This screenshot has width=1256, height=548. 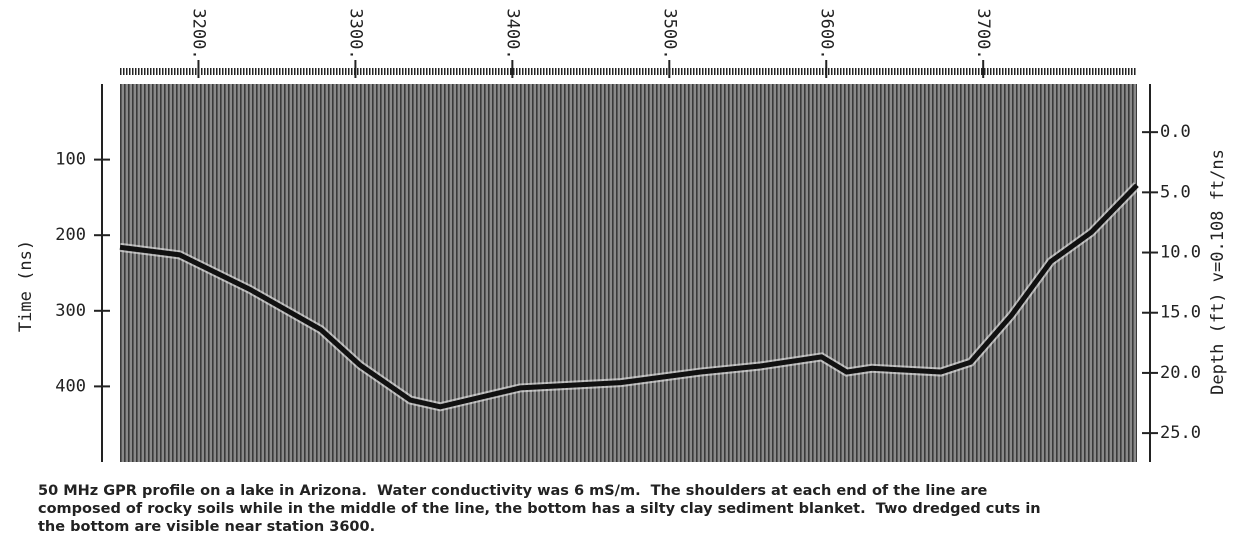 What do you see at coordinates (1180, 253) in the screenshot?
I see `y2-tick-label: 10.0` at bounding box center [1180, 253].